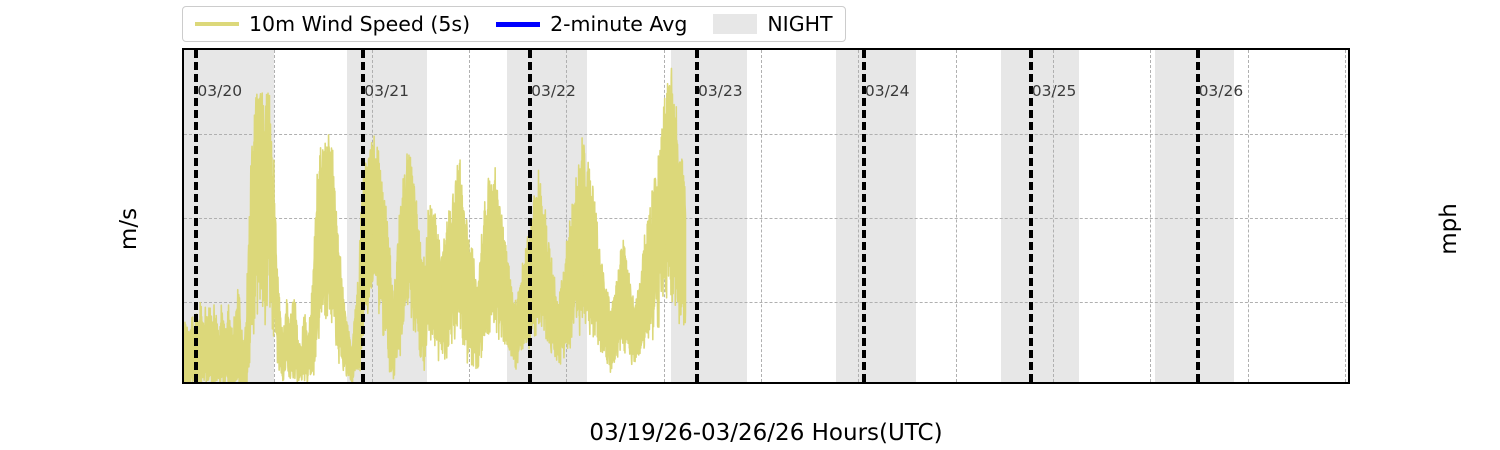 This screenshot has height=450, width=1500. What do you see at coordinates (1221, 91) in the screenshot?
I see `day-label: 03/26` at bounding box center [1221, 91].